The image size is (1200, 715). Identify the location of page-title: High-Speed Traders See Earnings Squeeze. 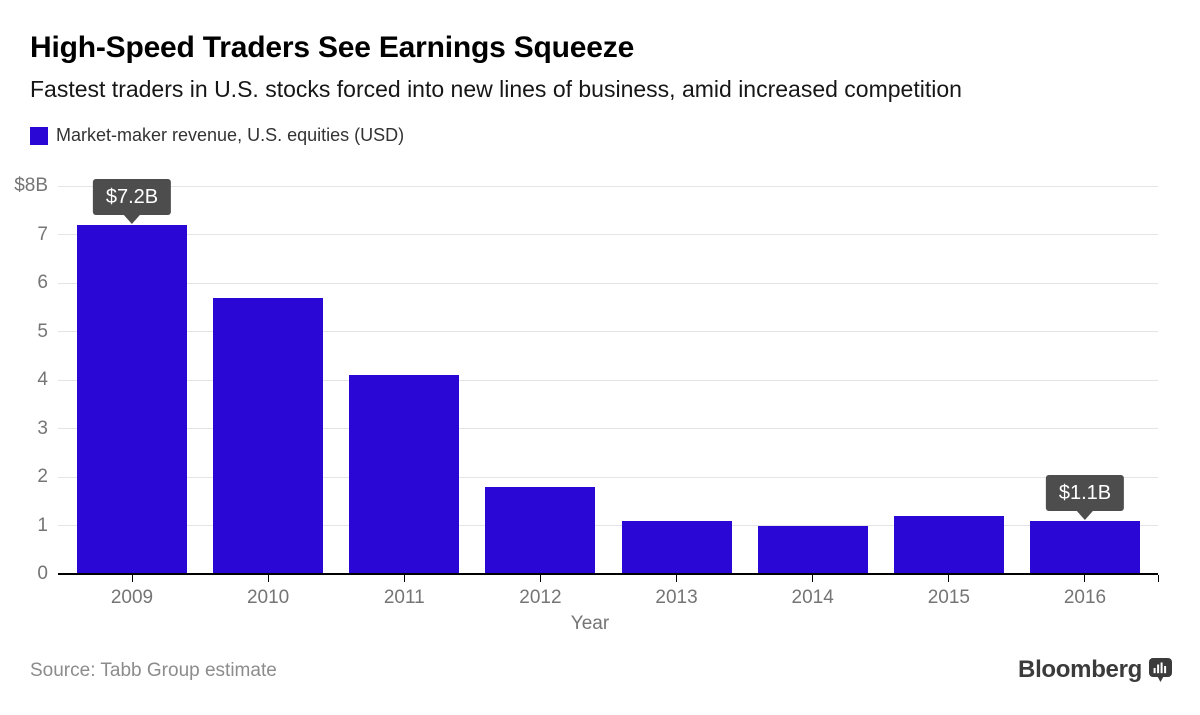
(332, 47).